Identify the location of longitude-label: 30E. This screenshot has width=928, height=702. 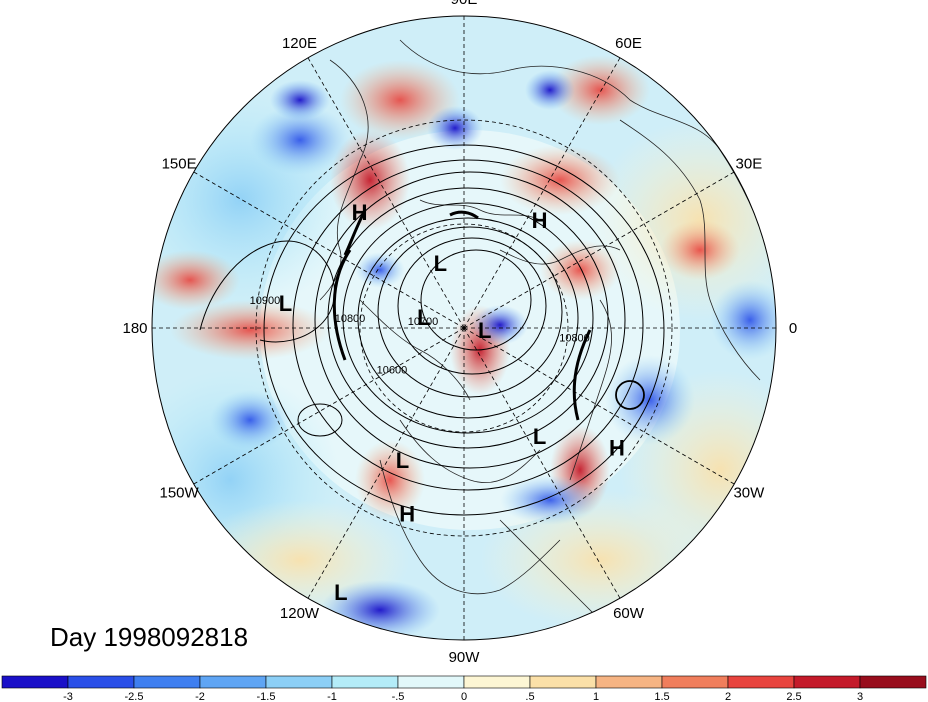
(749, 164).